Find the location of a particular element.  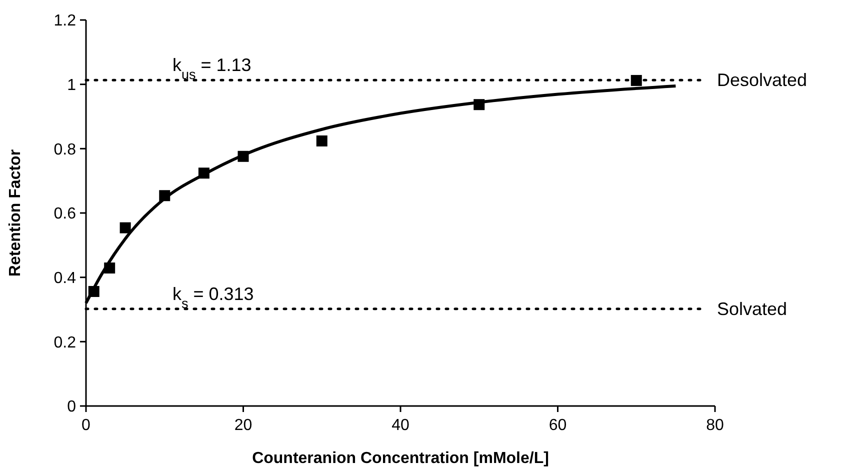

y-tick-label: 0 is located at coordinates (71, 407).